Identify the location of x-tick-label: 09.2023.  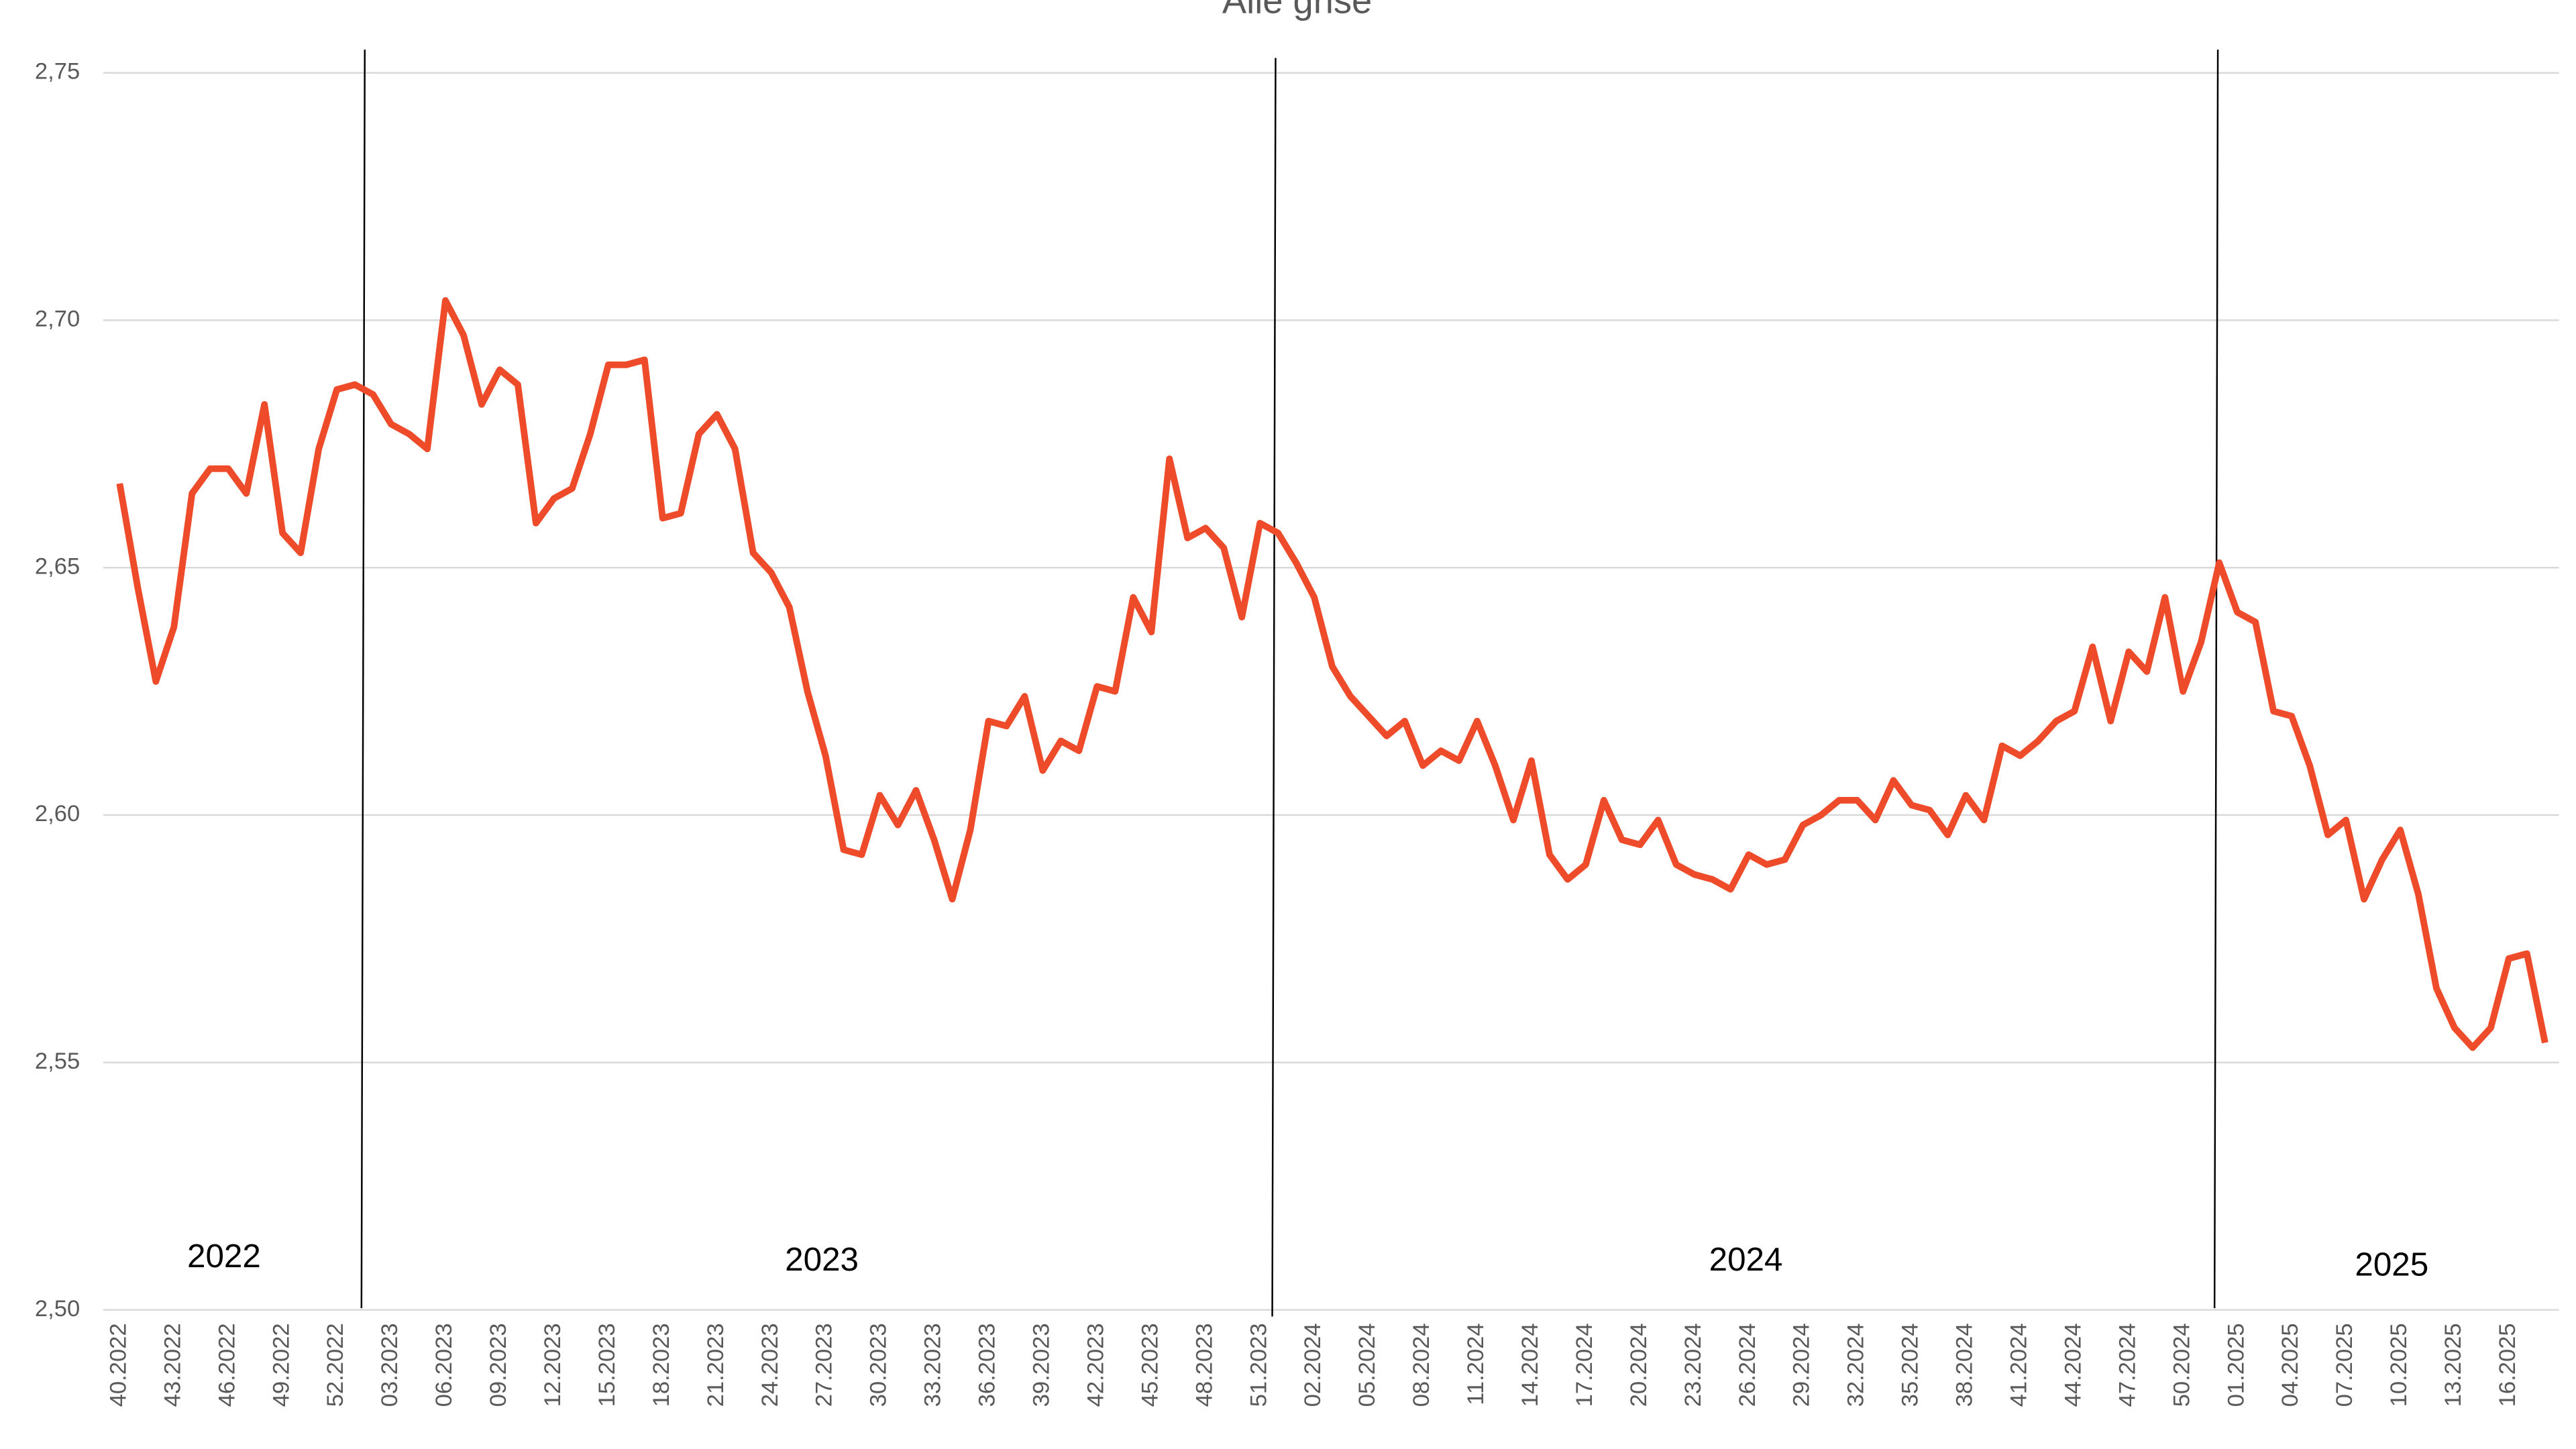
(498, 1365).